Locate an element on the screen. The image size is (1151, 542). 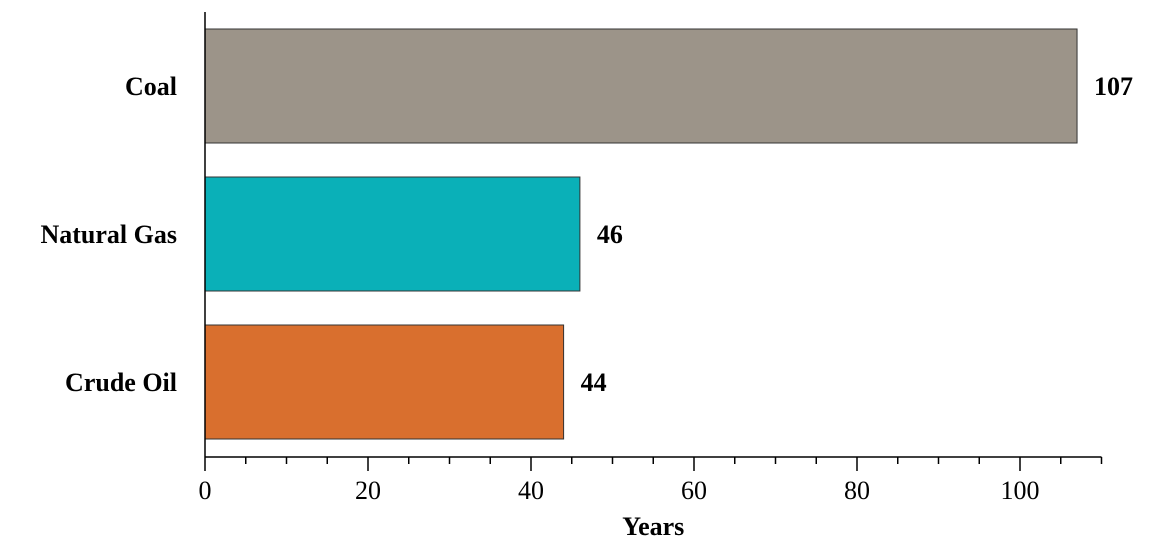
bar-crude-oil is located at coordinates (384, 382).